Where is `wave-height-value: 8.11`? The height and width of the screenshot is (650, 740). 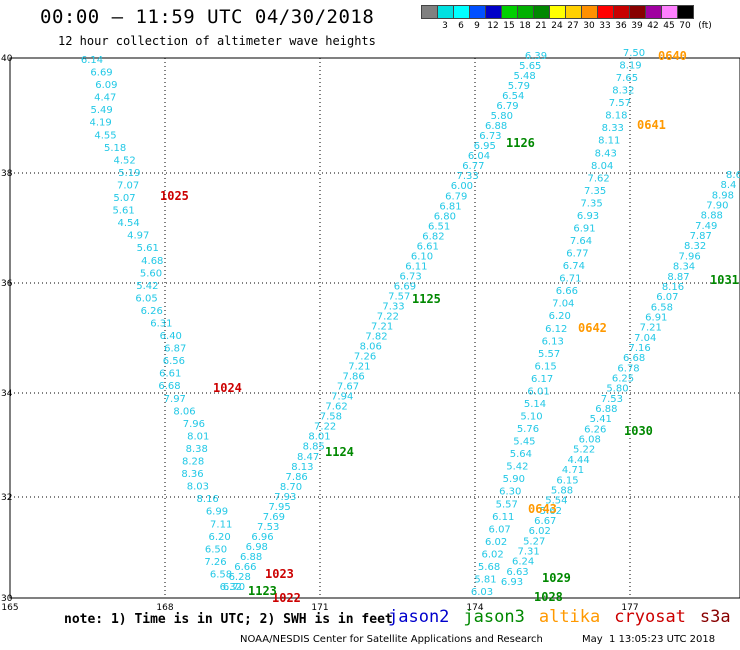
wave-height-value: 8.11 is located at coordinates (609, 141).